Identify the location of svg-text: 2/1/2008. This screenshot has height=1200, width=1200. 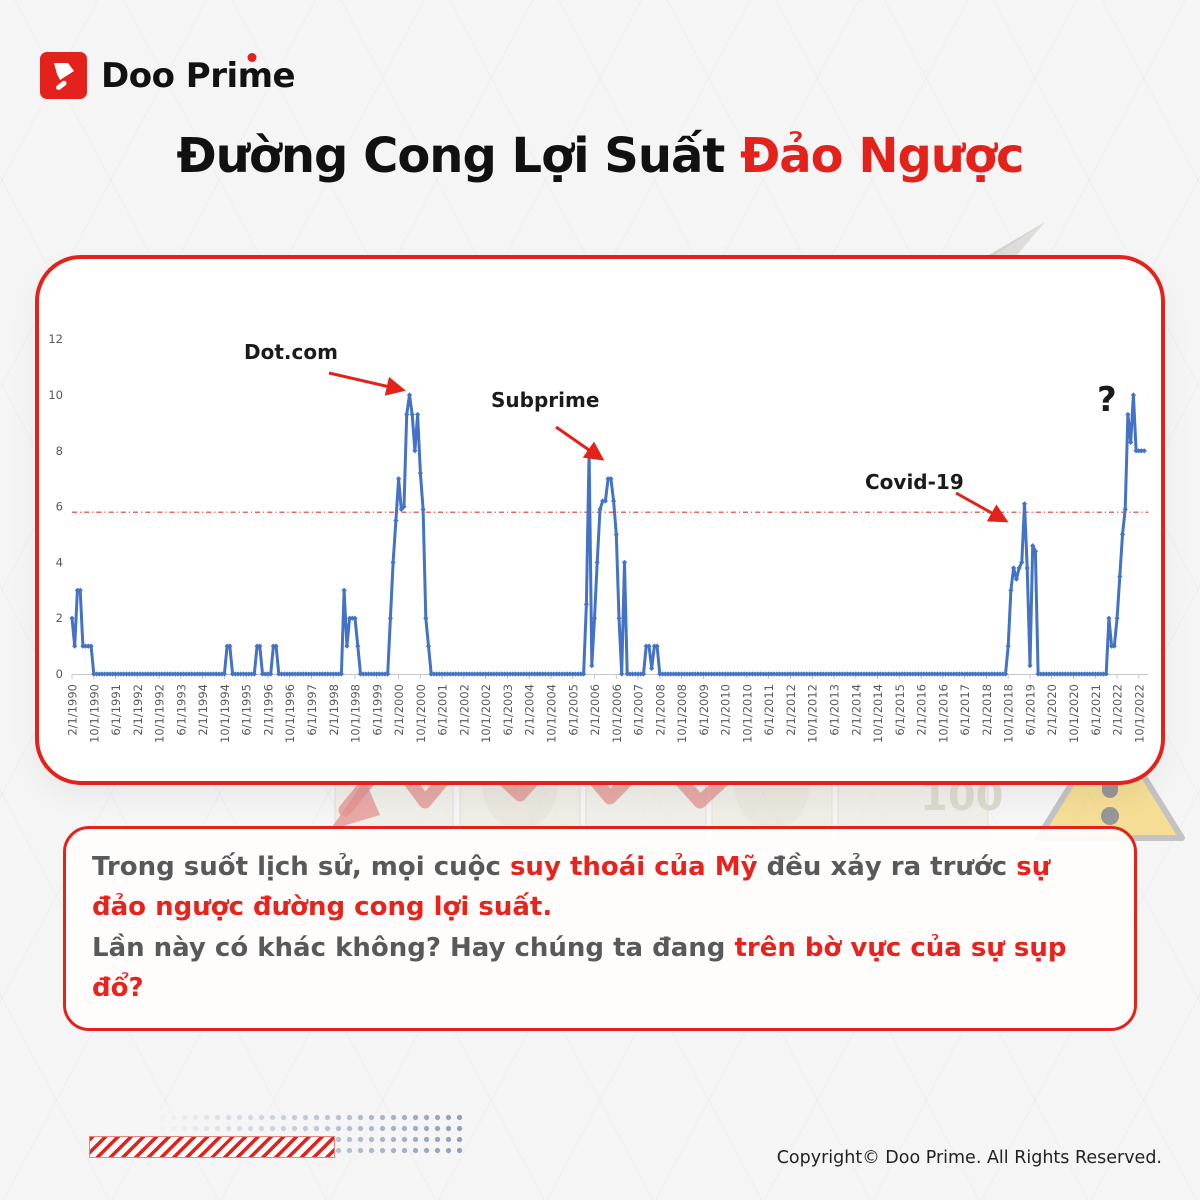
(660, 710).